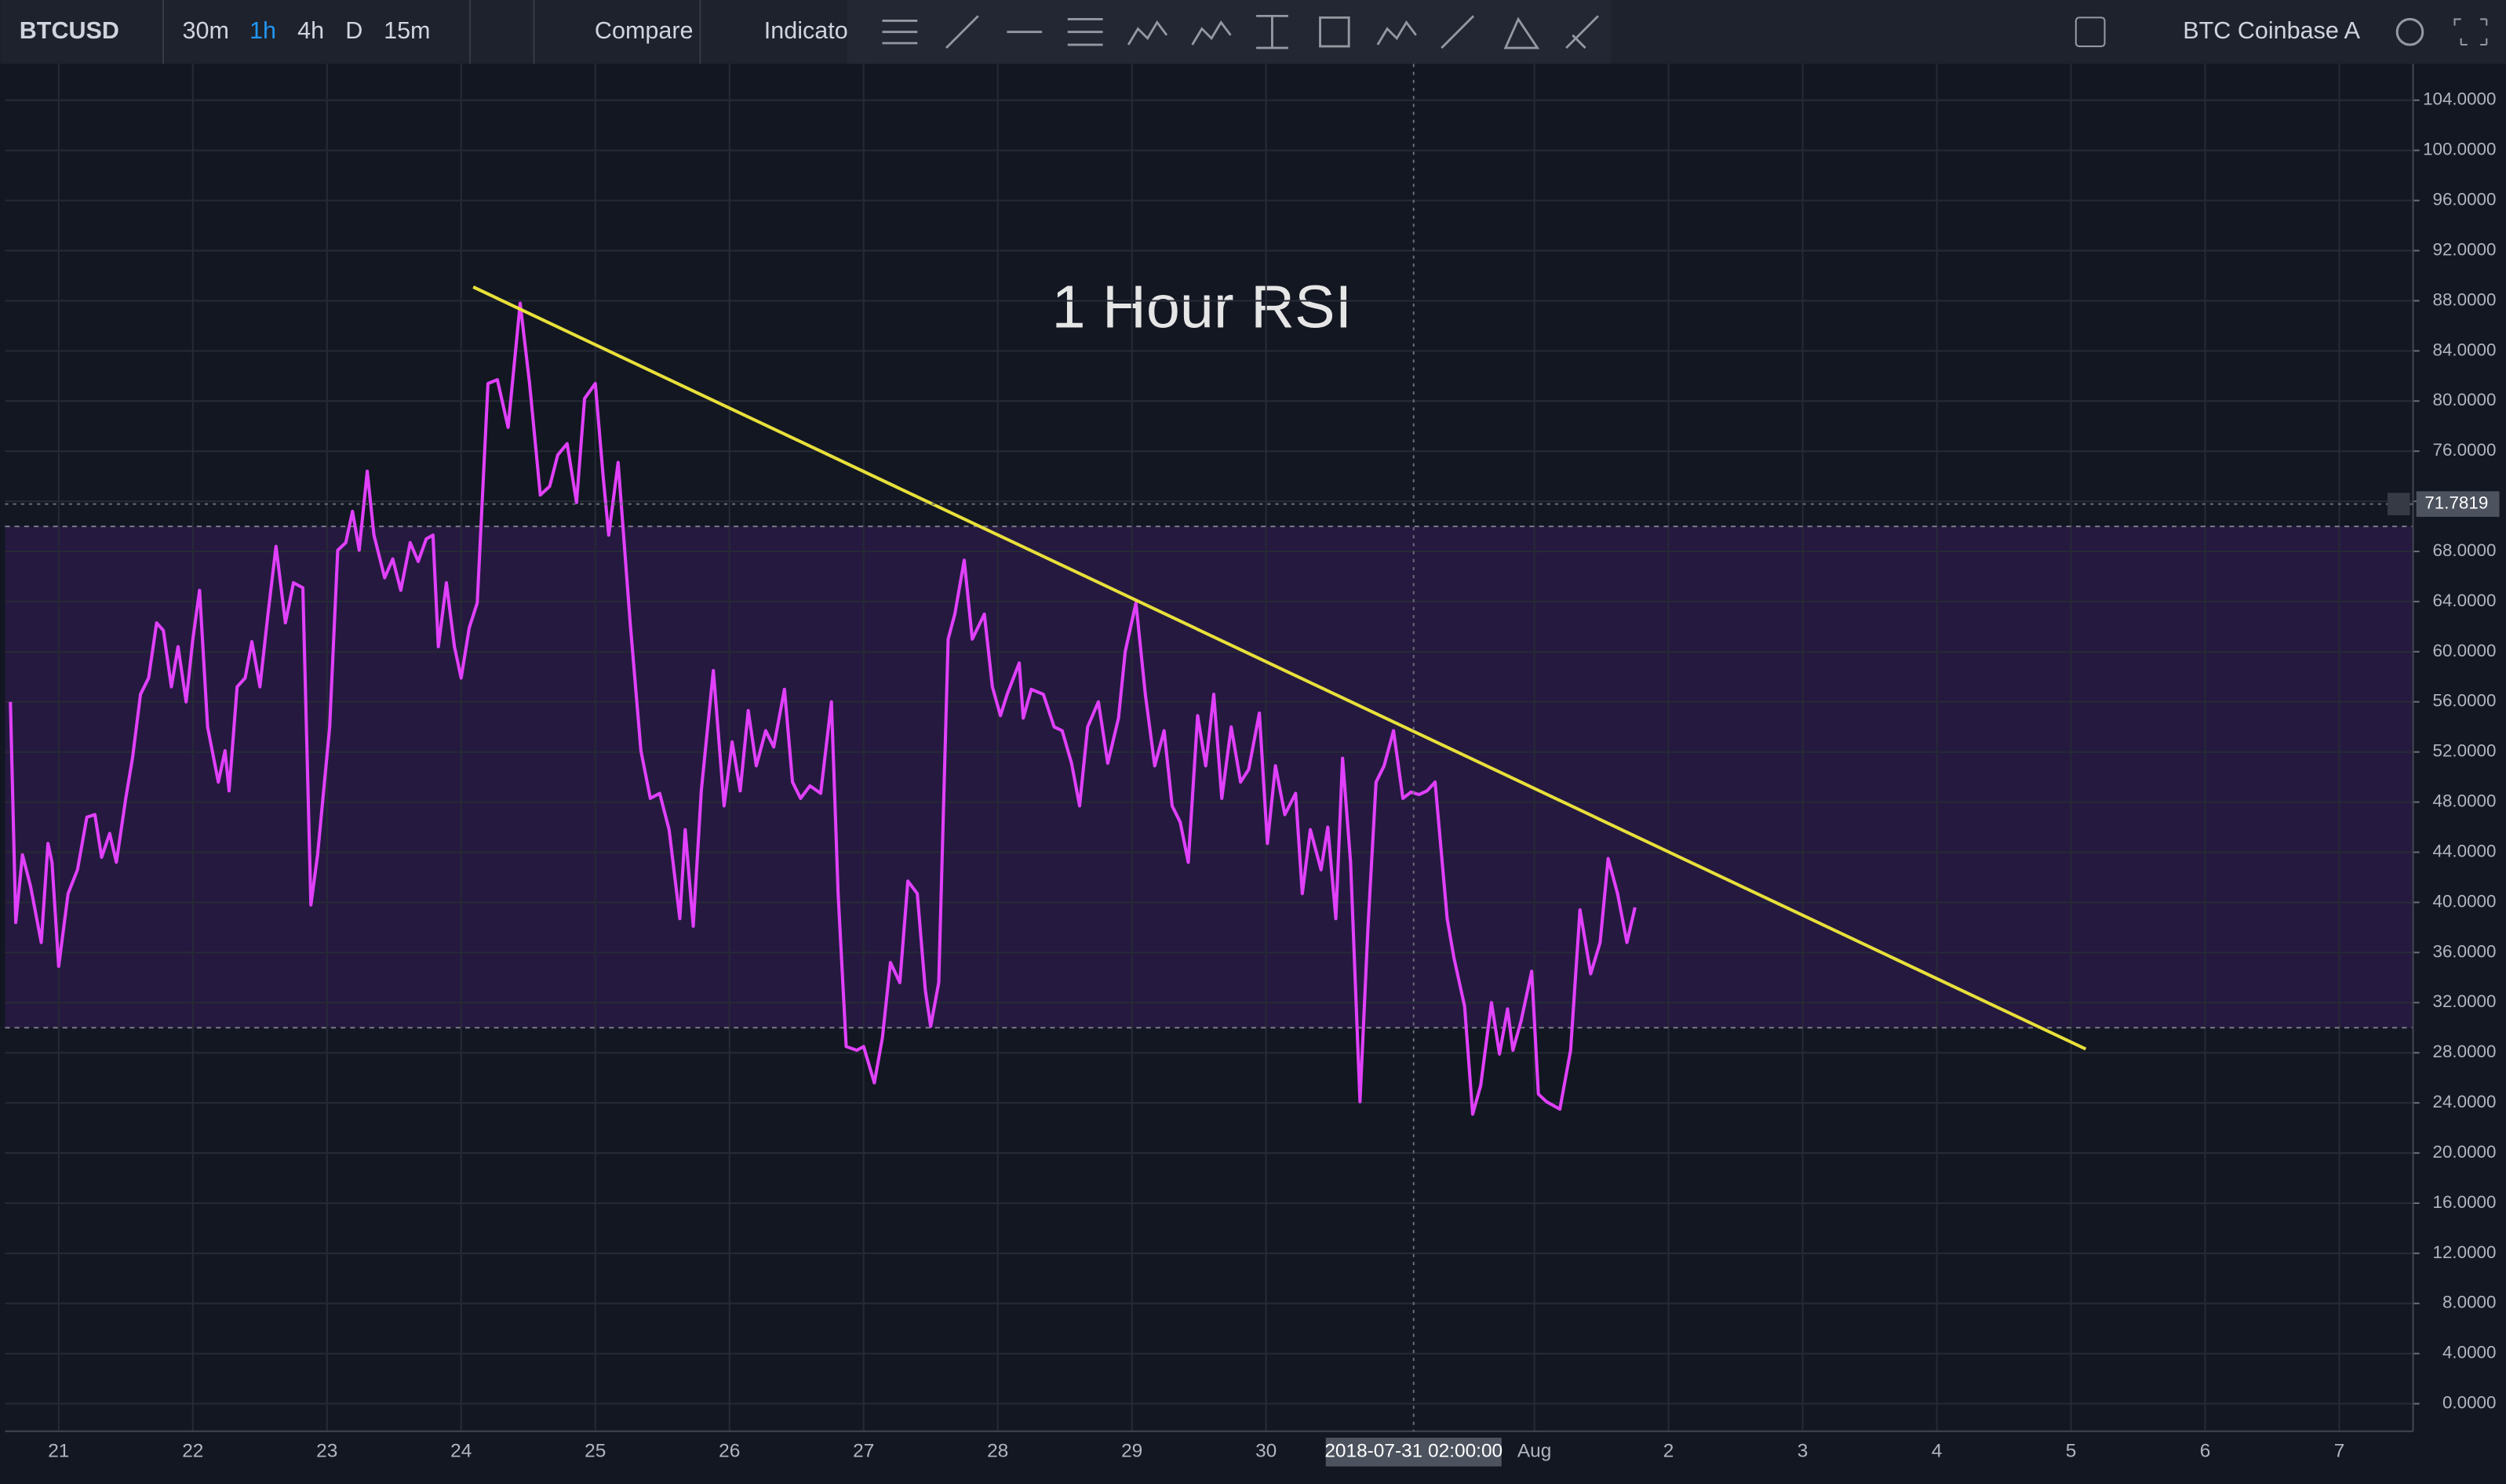  I want to click on y-tick-label: 16.0000, so click(2465, 1202).